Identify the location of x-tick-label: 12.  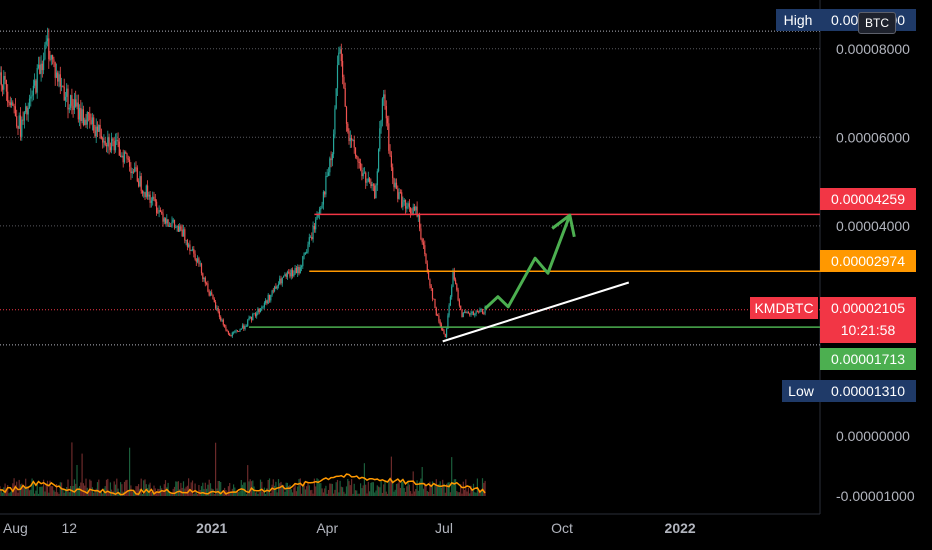
(70, 528).